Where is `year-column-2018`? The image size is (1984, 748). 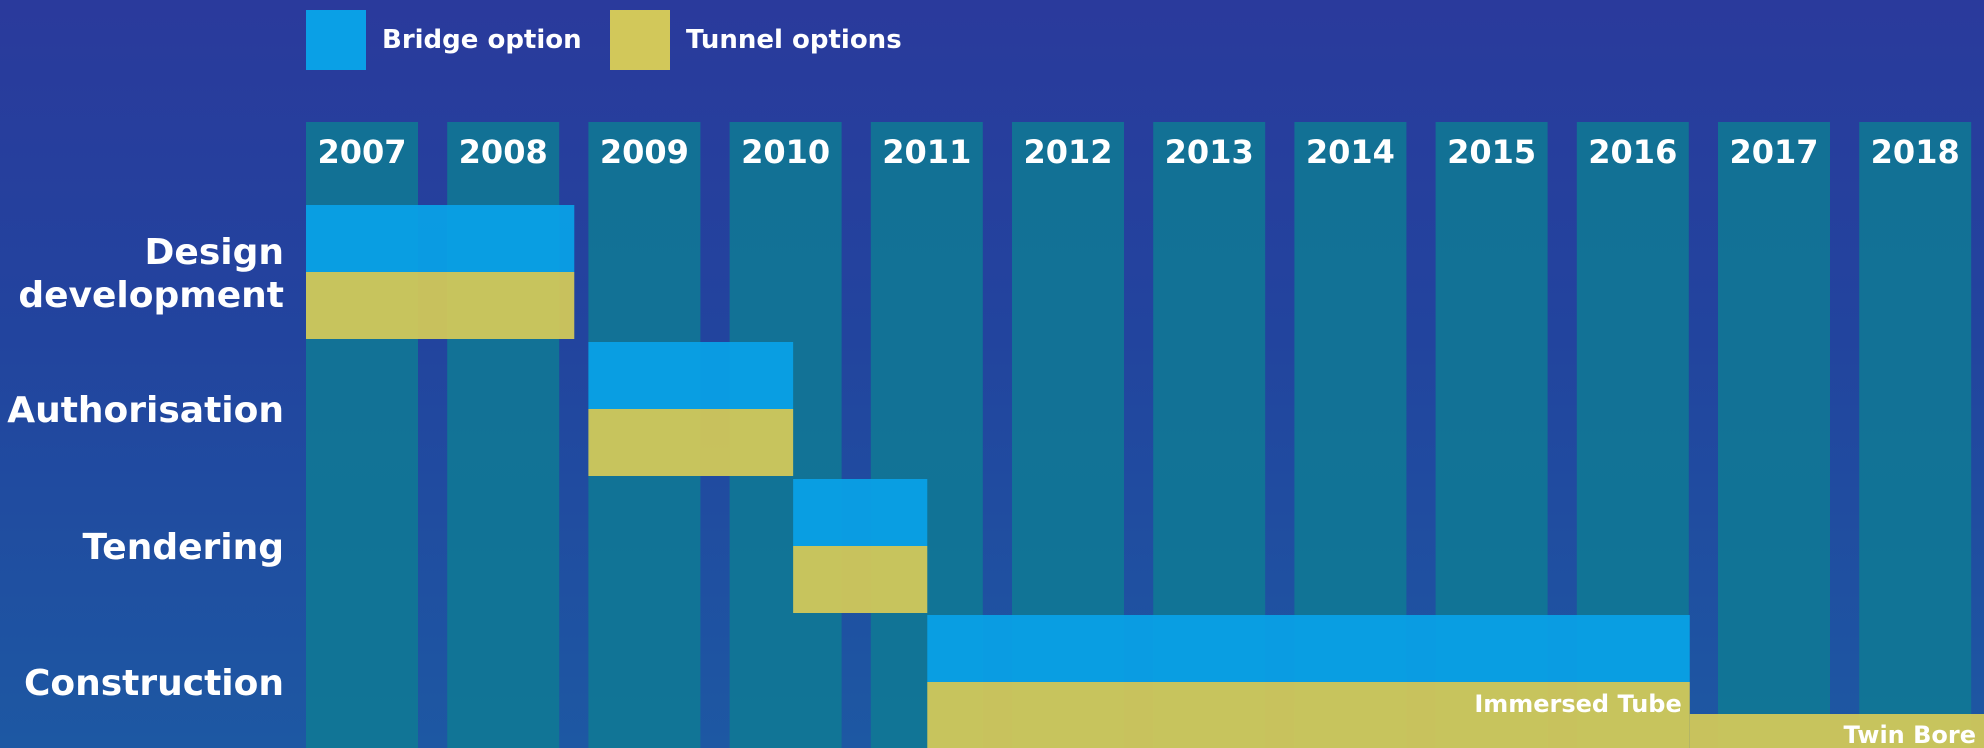
year-column-2018 is located at coordinates (1915, 435).